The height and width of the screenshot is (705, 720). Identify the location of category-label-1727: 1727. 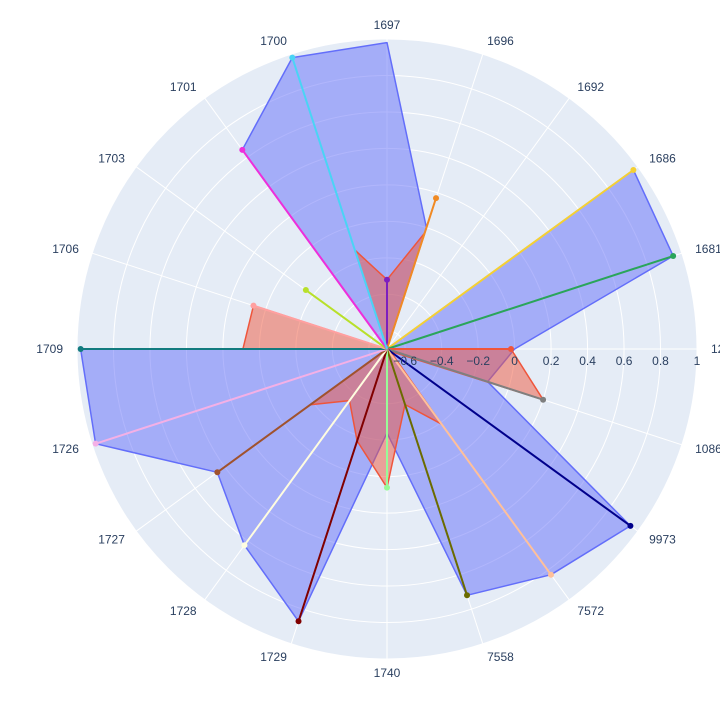
(111, 539).